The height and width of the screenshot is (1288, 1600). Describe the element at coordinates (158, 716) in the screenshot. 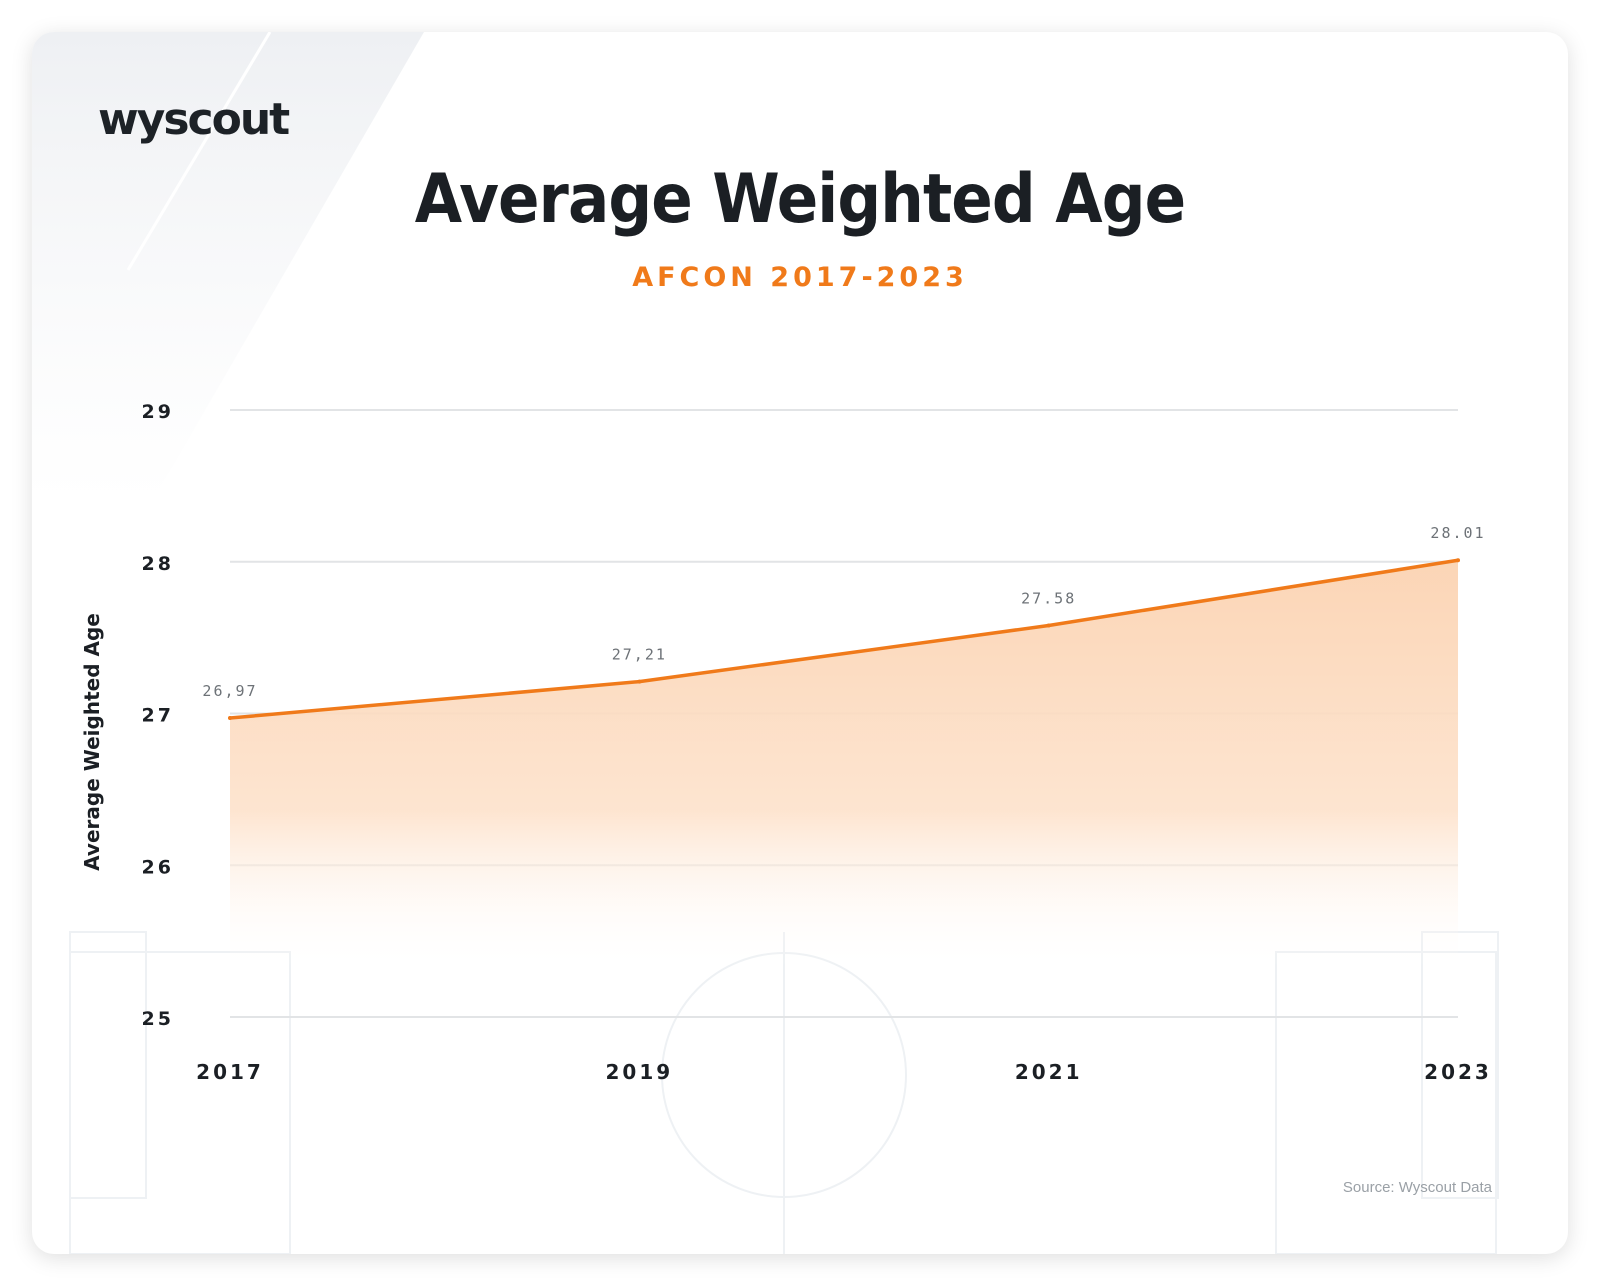

I see `y-tick-label: 27` at that location.